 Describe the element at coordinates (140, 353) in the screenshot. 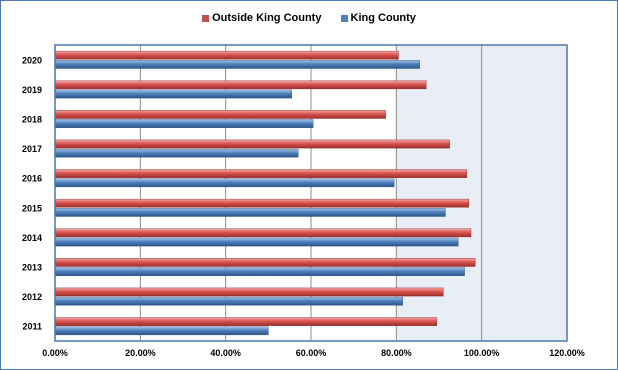

I see `x-tick-label: 20.00%` at that location.